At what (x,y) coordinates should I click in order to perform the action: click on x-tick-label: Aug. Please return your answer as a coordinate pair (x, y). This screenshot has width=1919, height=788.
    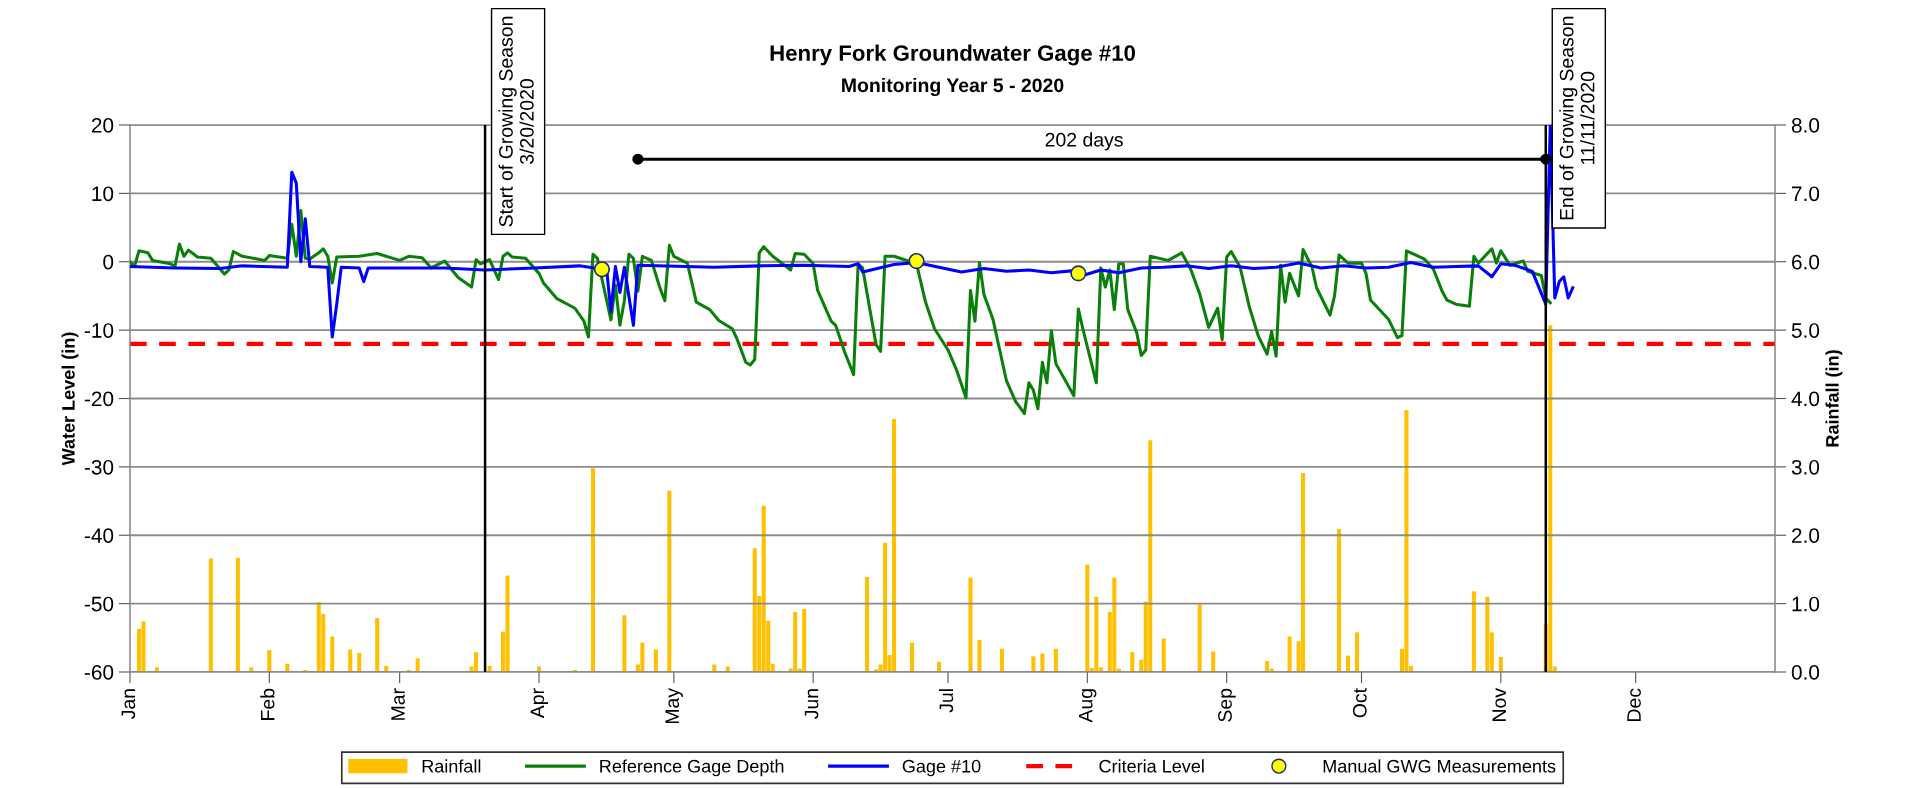
    Looking at the image, I should click on (1087, 706).